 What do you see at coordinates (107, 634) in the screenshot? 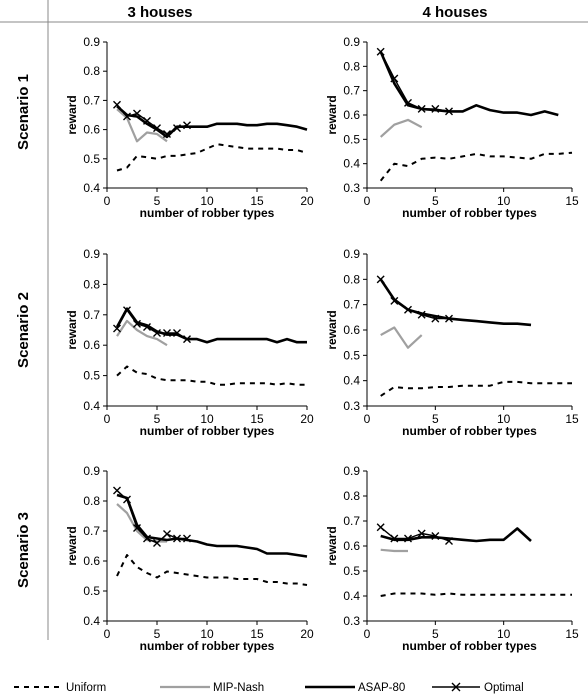
I see `panel-r3-c1-x-tick-label-0: 0` at bounding box center [107, 634].